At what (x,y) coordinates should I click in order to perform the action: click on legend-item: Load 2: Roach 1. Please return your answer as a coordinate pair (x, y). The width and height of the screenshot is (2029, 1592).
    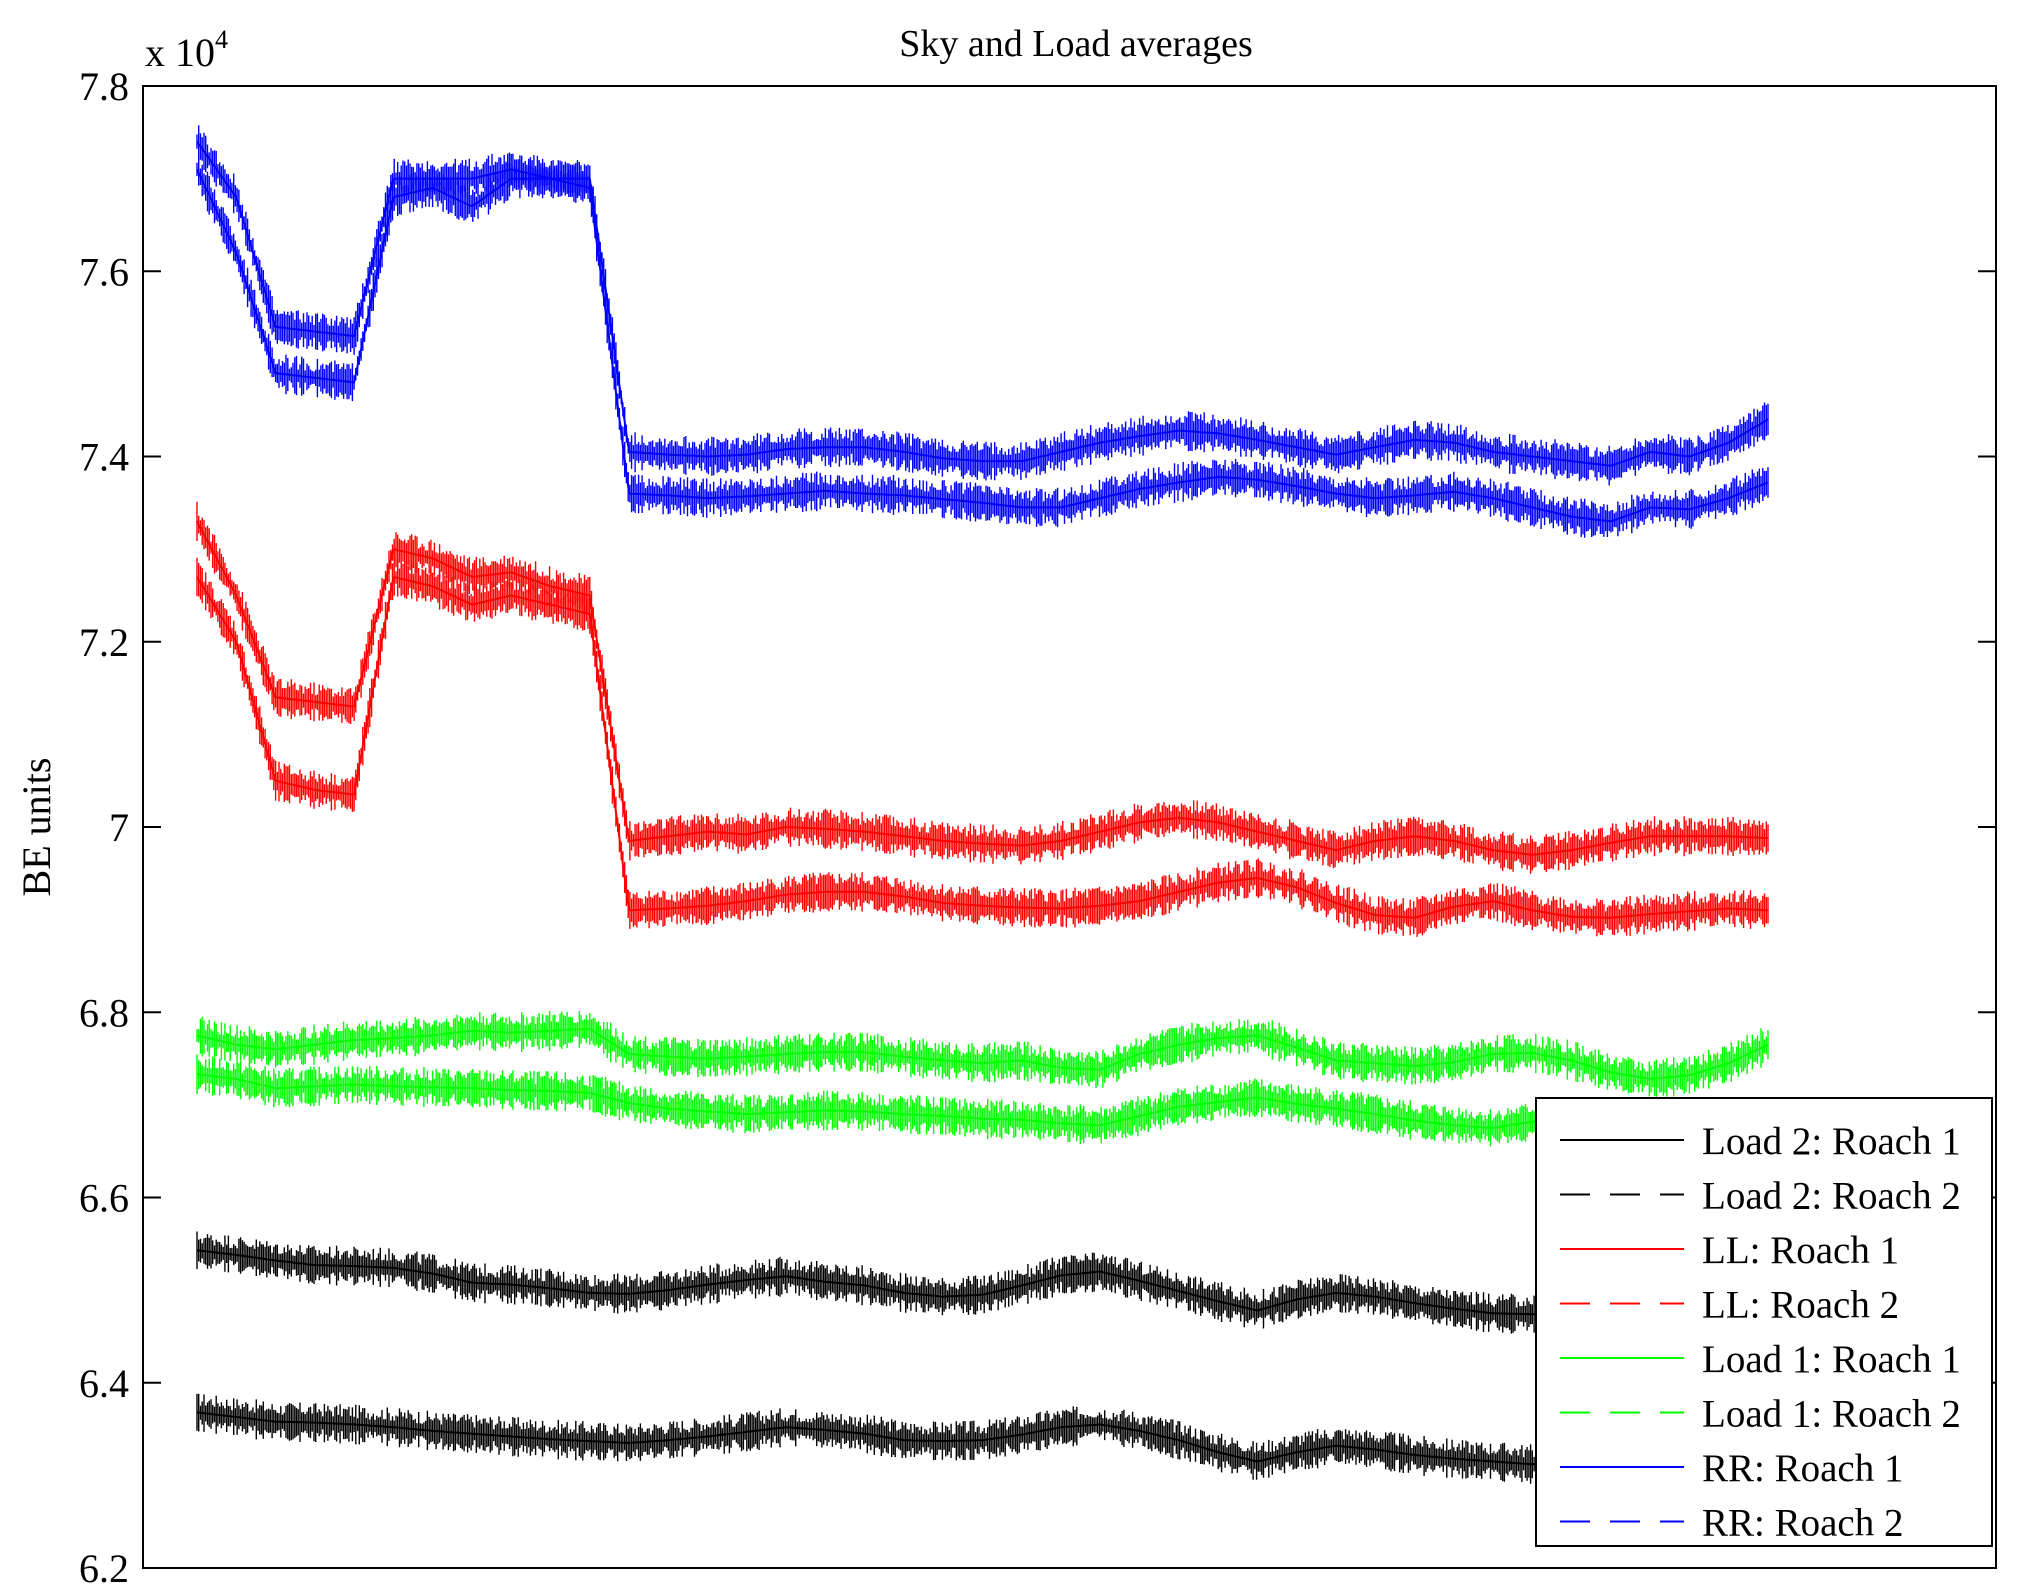
    Looking at the image, I should click on (1760, 1141).